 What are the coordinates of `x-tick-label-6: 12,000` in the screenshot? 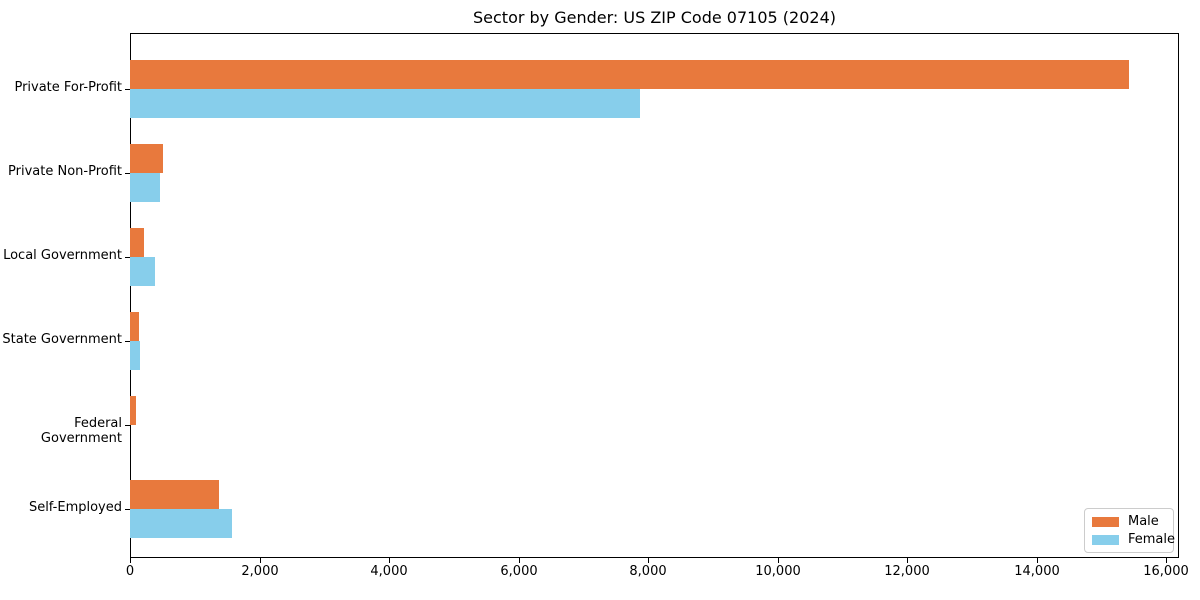 It's located at (907, 571).